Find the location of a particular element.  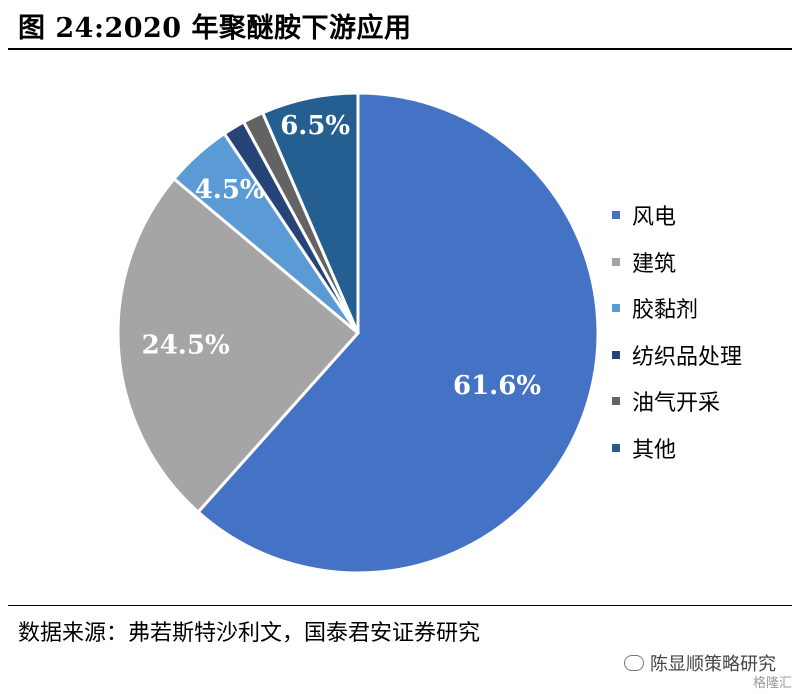

legend-label-5: 其他 is located at coordinates (654, 450).